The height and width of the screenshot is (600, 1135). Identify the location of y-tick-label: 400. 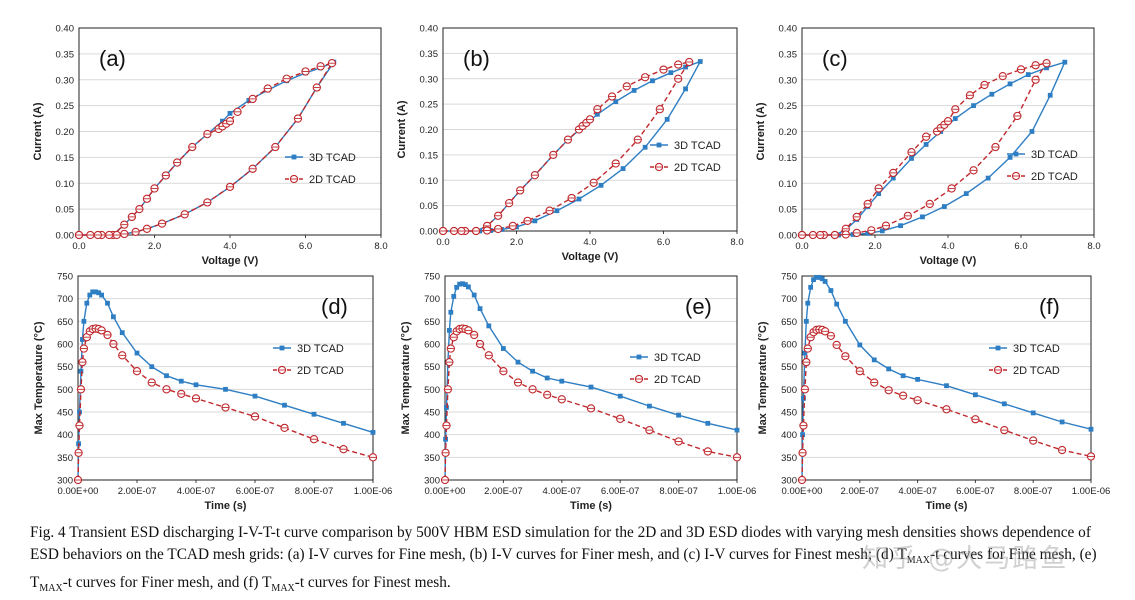
(65, 435).